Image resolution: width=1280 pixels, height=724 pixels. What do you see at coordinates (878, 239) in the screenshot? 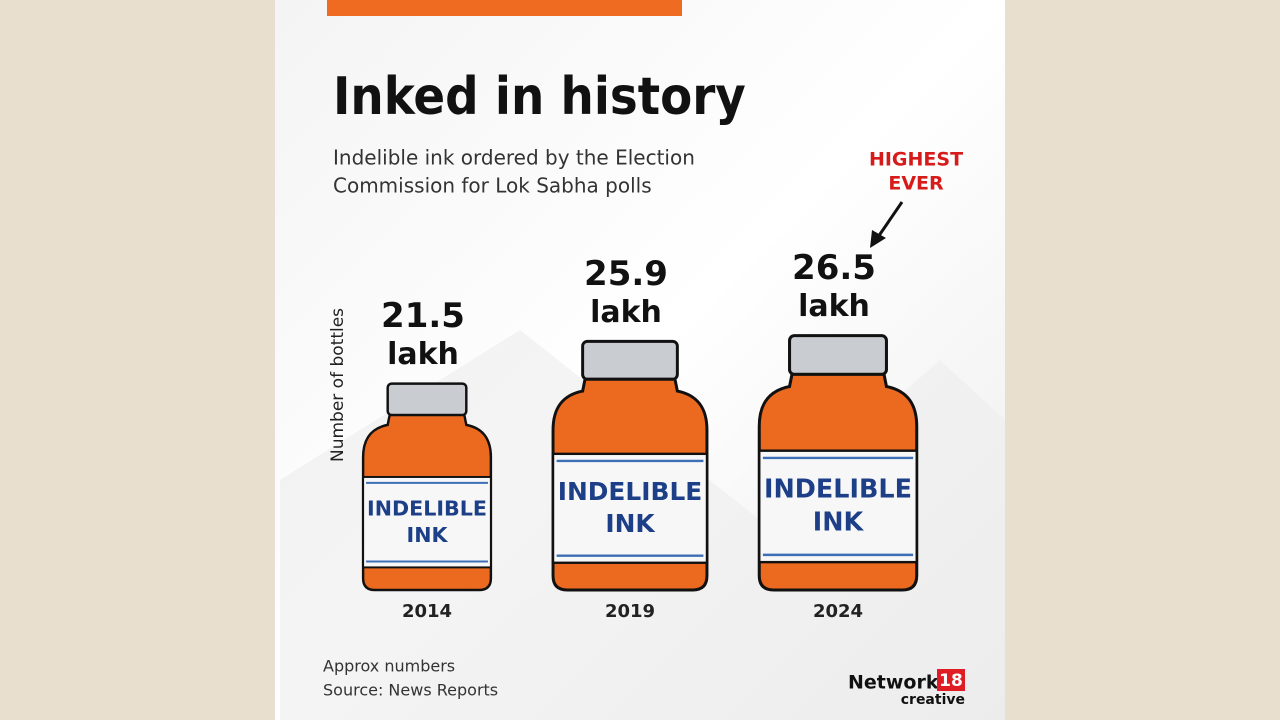
I see `arrow-head` at bounding box center [878, 239].